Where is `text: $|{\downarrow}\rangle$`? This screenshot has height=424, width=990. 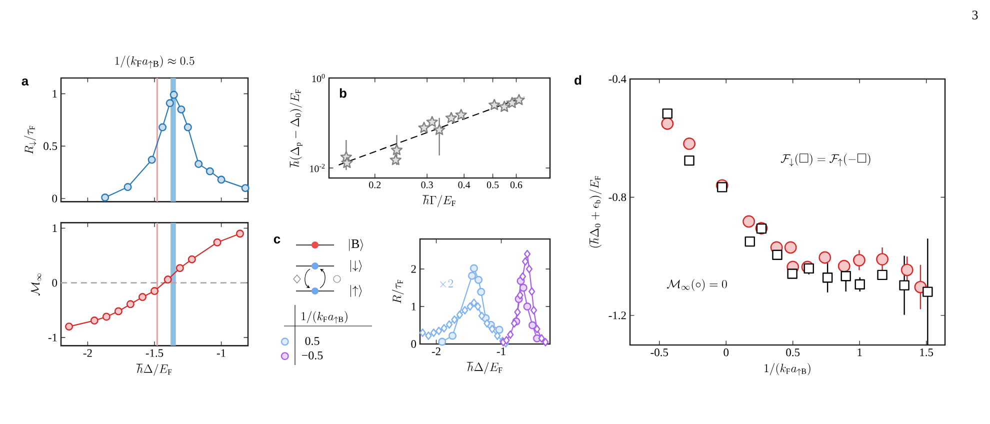 text: $|{\downarrow}\rangle$ is located at coordinates (356, 266).